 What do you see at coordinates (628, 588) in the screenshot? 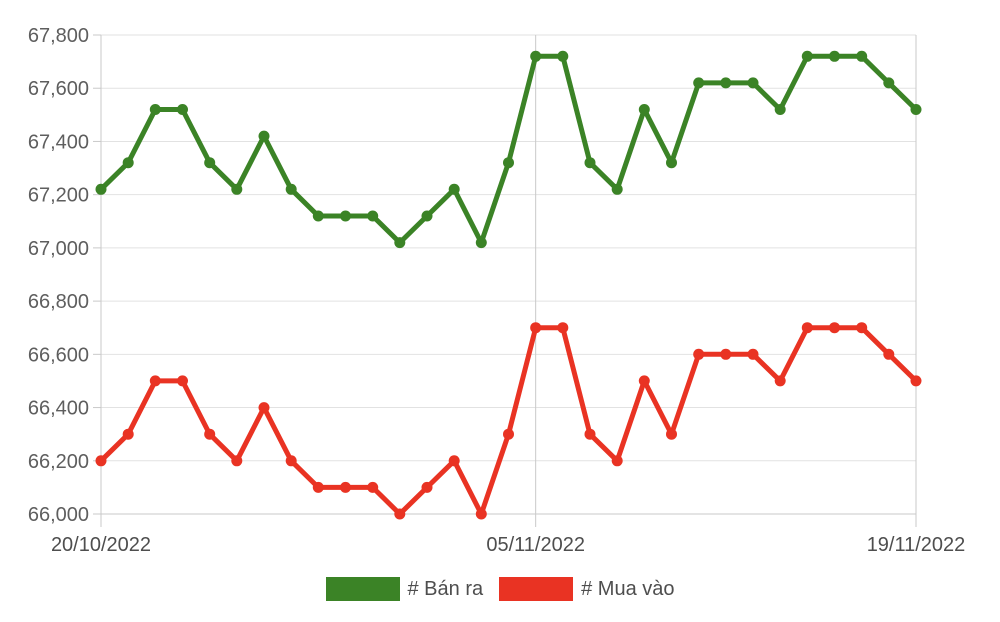
I see `legend-label-mua-vao: # Mua vào` at bounding box center [628, 588].